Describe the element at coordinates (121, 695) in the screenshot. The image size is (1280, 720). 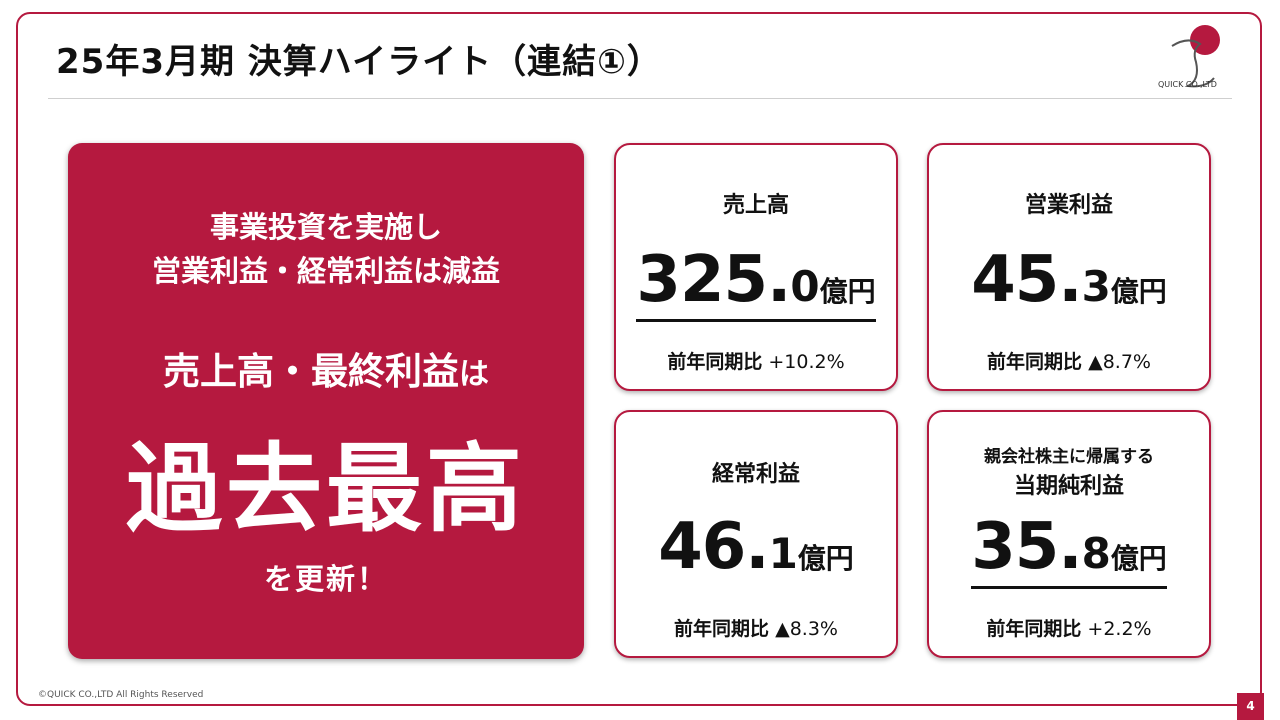
I see `copyright-notice: ©QUICK CO.,LTD All Rights Reserved` at that location.